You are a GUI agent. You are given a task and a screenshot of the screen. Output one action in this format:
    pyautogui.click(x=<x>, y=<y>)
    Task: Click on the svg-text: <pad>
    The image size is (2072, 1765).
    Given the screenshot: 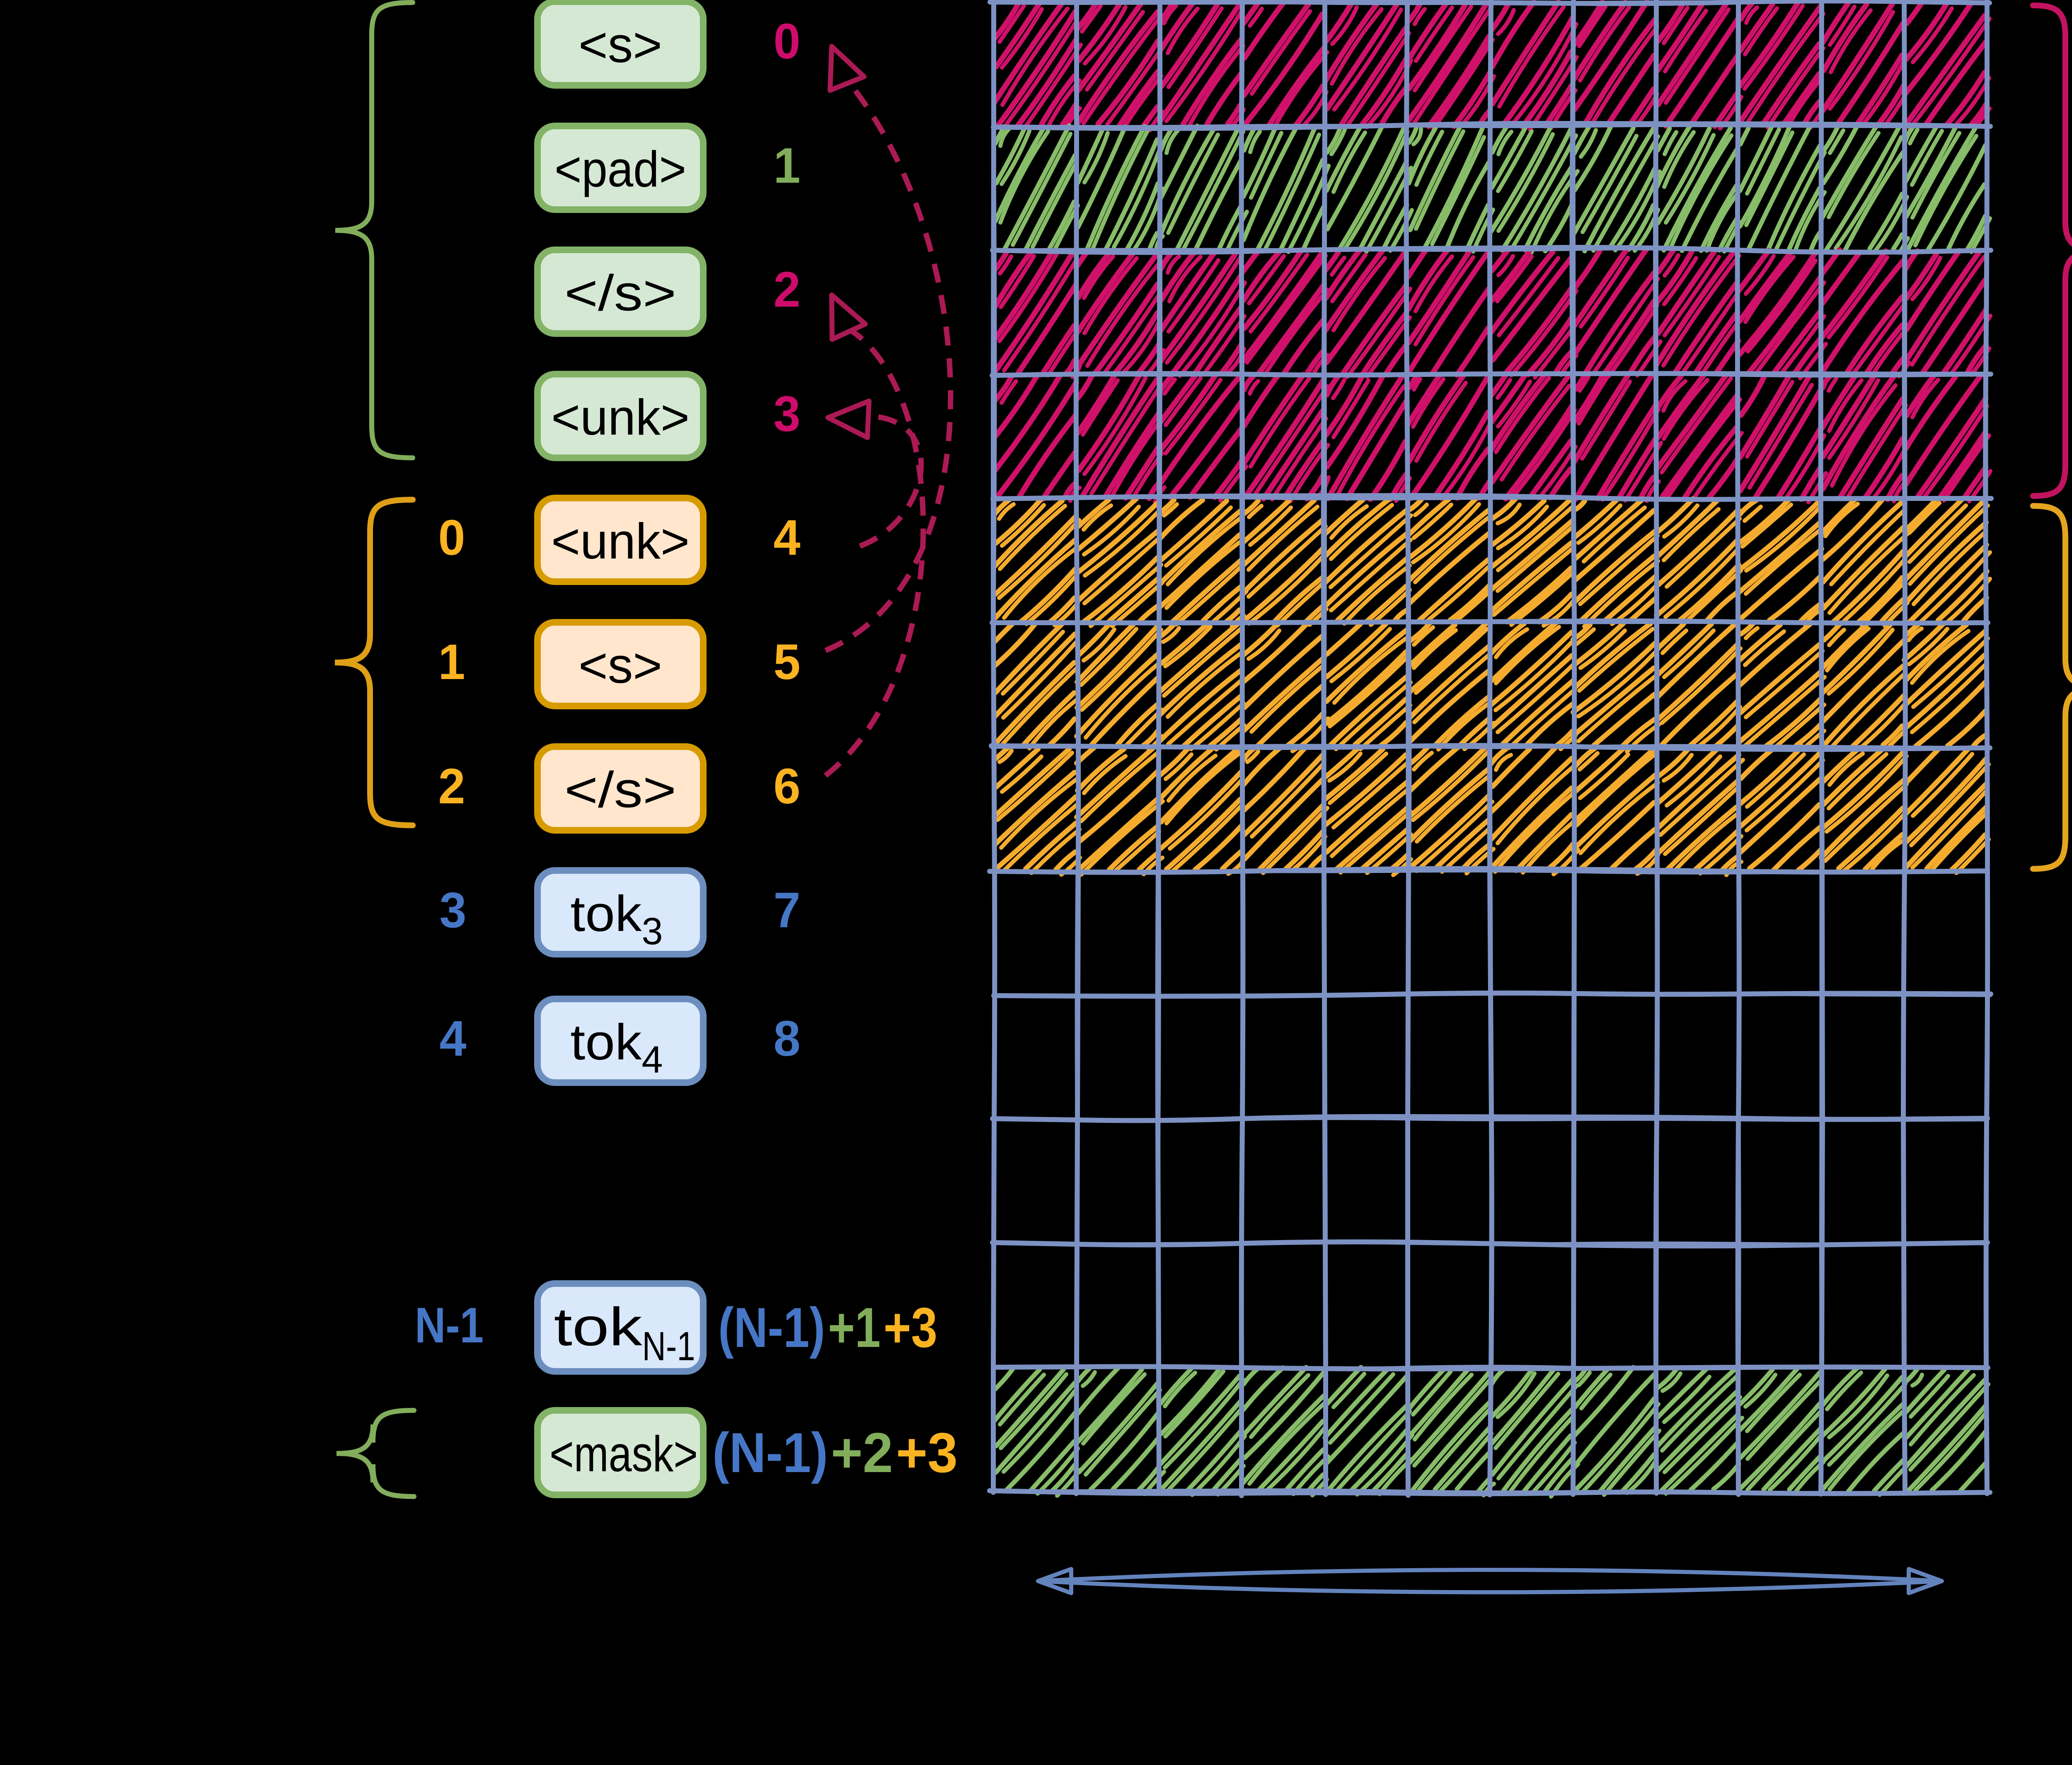 What is the action you would take?
    pyautogui.click(x=620, y=169)
    